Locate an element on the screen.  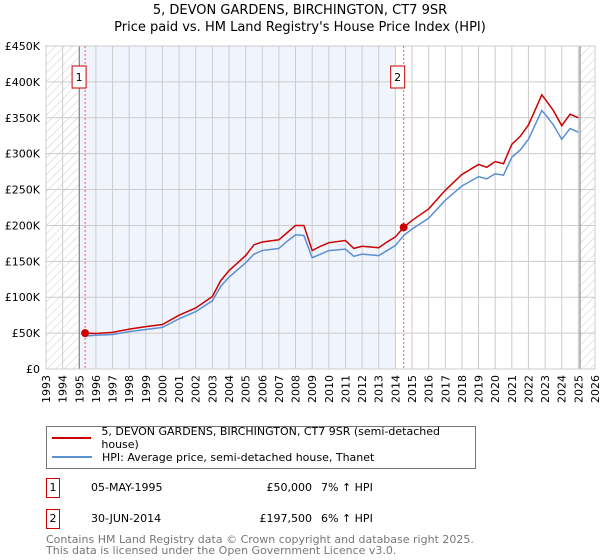
x-tick-label: 2011 is located at coordinates (345, 389).